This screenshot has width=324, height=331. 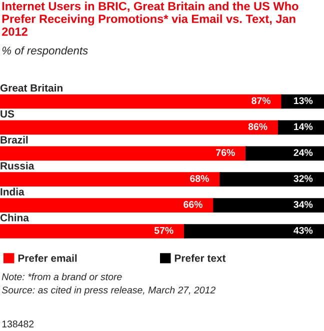 What do you see at coordinates (109, 291) in the screenshot?
I see `source-note: Source: as cited in press release, March 27, 2012` at bounding box center [109, 291].